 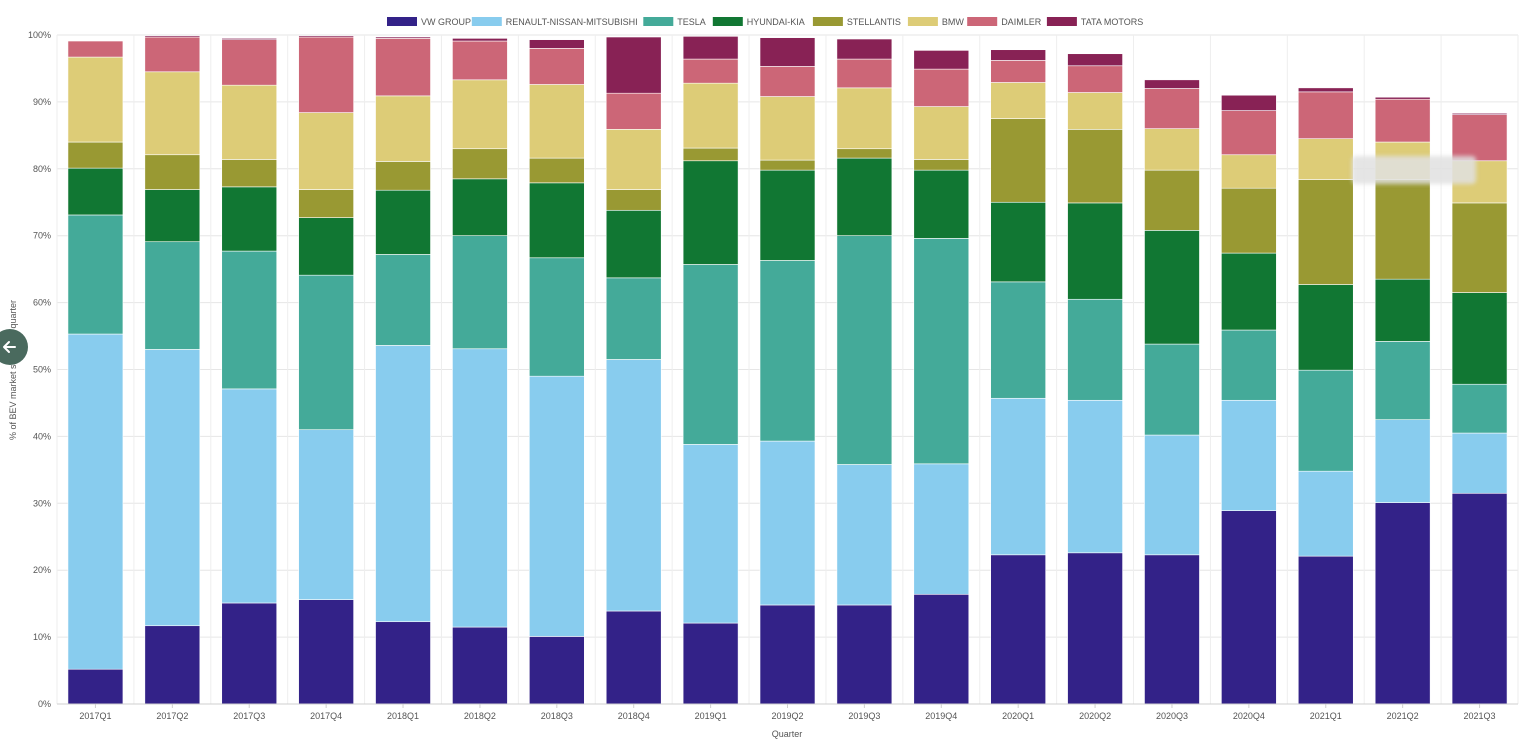 What do you see at coordinates (42, 570) in the screenshot?
I see `y-tick-label: 20%` at bounding box center [42, 570].